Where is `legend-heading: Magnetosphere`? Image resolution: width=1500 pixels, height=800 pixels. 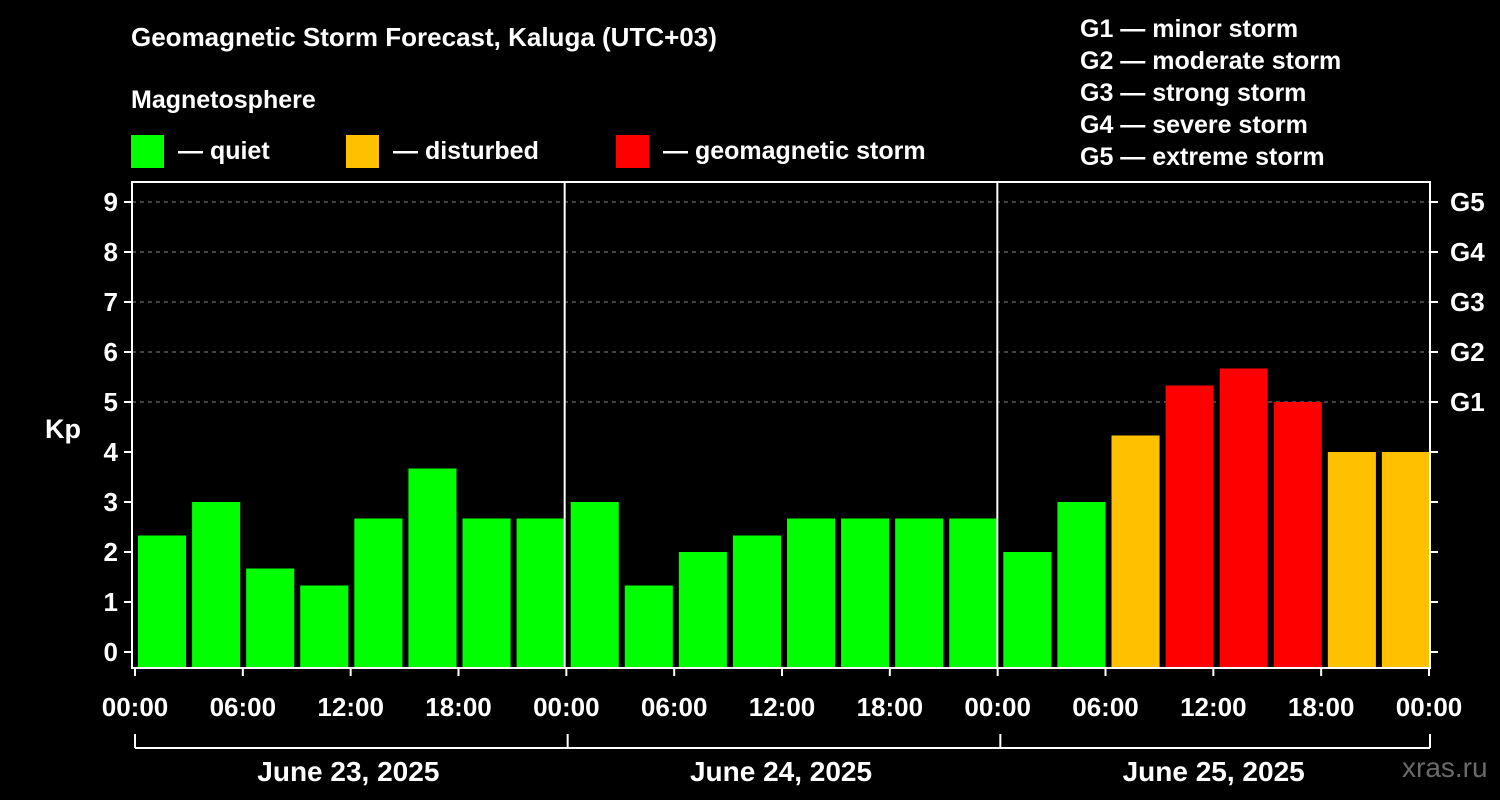
legend-heading: Magnetosphere is located at coordinates (223, 100).